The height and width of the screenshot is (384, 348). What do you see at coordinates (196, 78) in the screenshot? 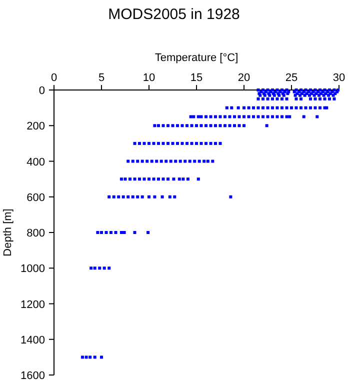
I see `x-tick-label: 15` at bounding box center [196, 78].